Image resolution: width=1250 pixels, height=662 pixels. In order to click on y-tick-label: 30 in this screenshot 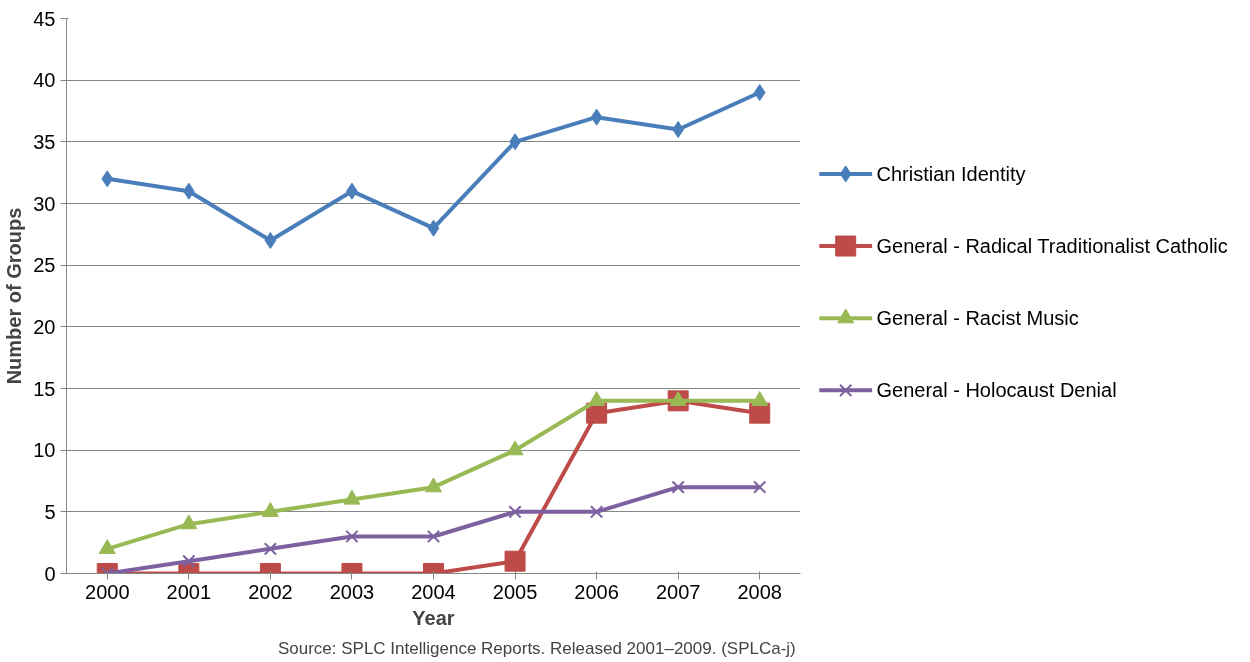, I will do `click(44, 203)`.